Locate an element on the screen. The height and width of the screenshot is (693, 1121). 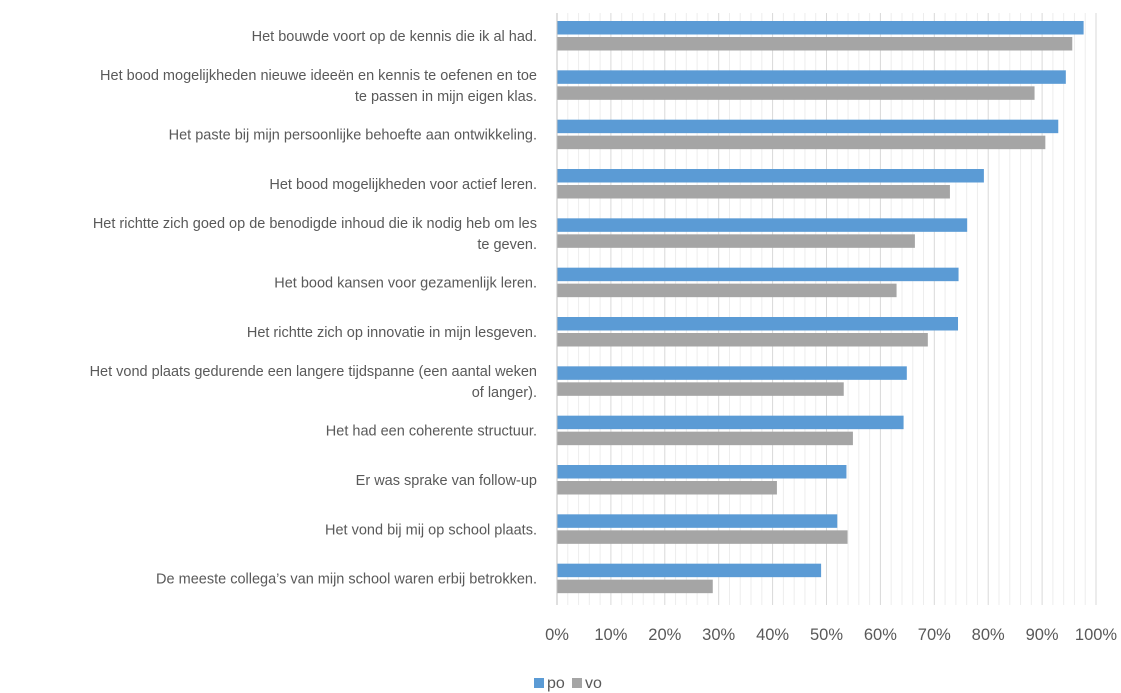
category-label-11: Het vond bij mij op school plaats. is located at coordinates (431, 530).